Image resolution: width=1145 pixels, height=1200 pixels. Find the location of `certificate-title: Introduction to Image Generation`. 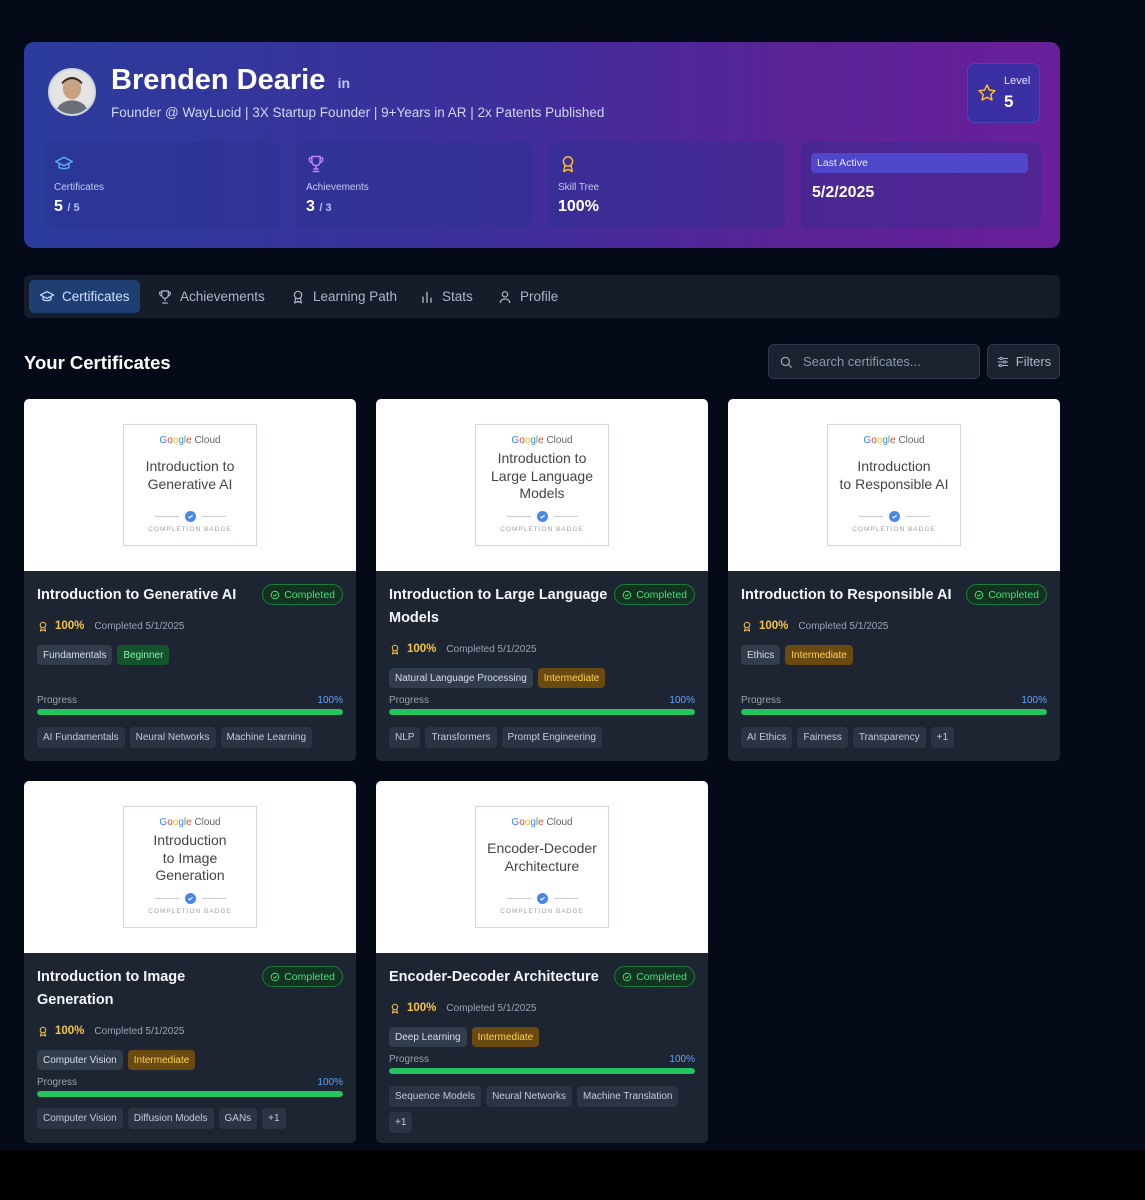

certificate-title: Introduction to Image Generation is located at coordinates (111, 988).